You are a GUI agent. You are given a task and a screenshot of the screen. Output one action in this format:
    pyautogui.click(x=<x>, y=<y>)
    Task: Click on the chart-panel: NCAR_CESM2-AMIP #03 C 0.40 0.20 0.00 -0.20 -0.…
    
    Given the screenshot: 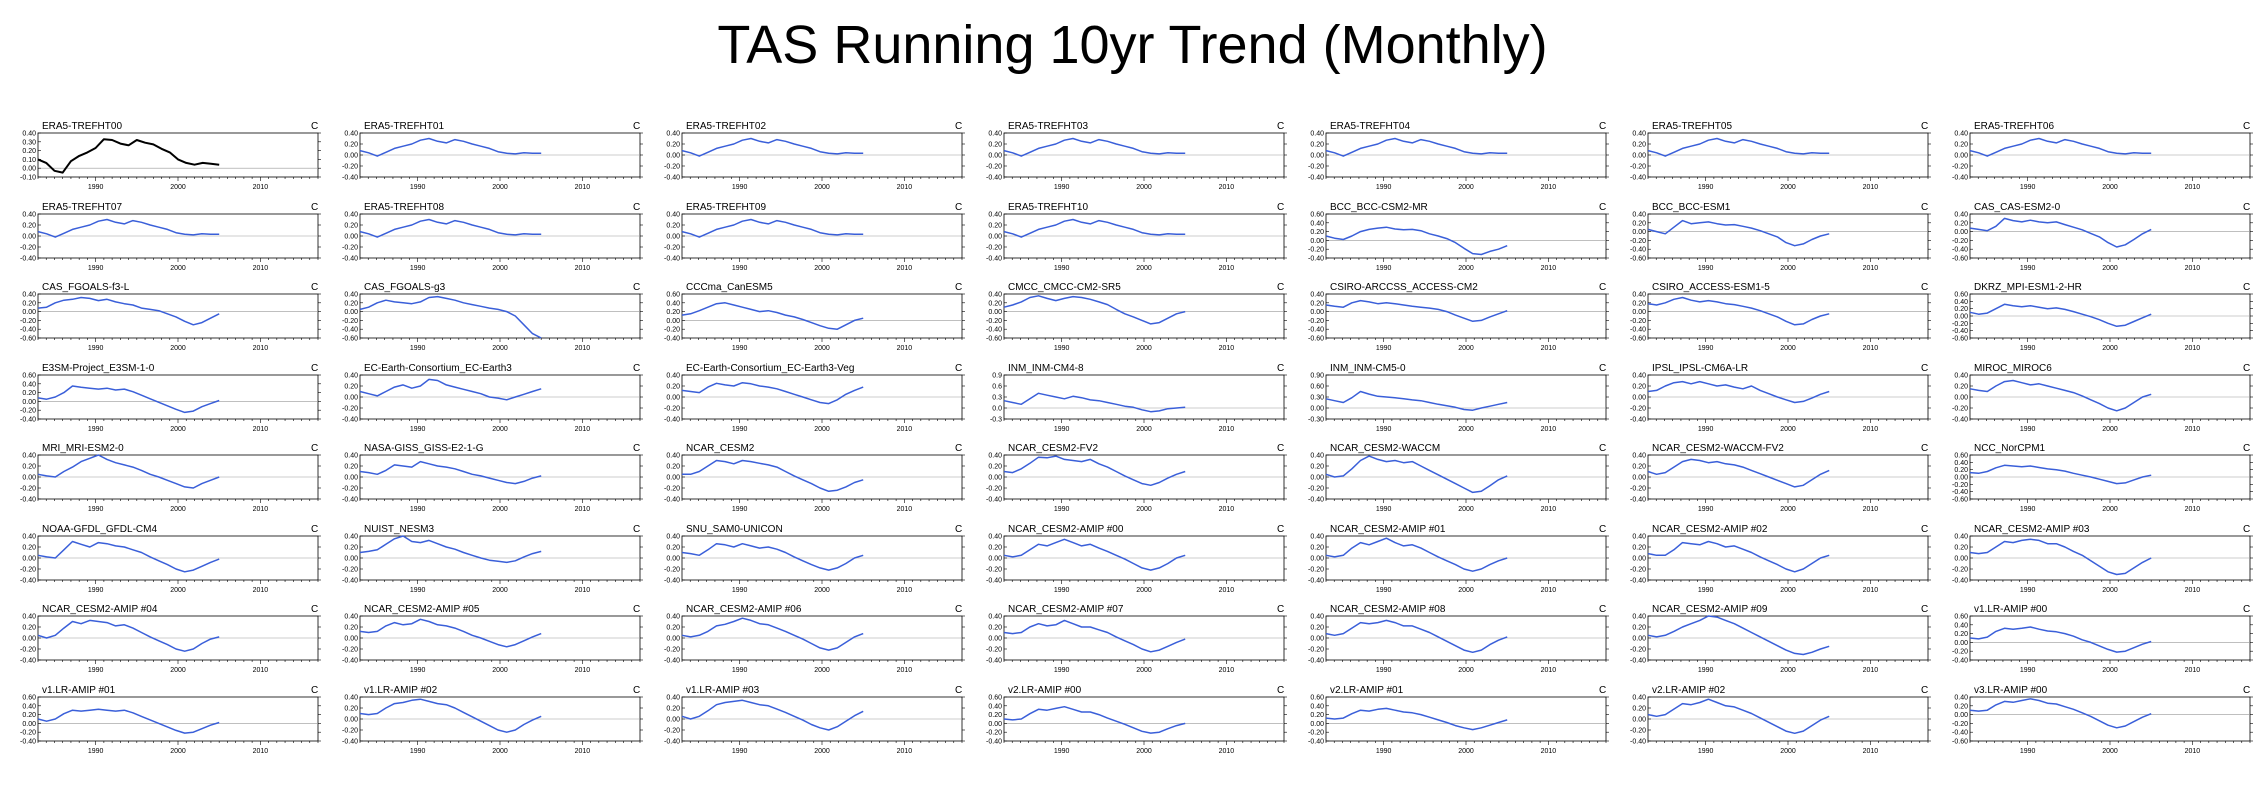 What is the action you would take?
    pyautogui.click(x=2107, y=563)
    